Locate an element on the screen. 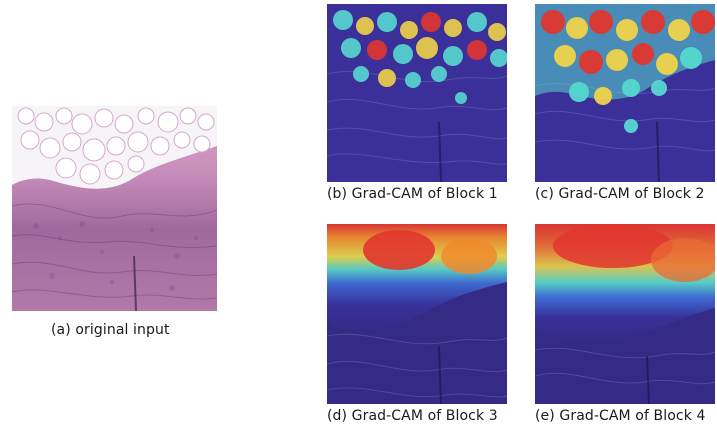  caption-b: (b) Grad-CAM of Block 1 is located at coordinates (412, 194).